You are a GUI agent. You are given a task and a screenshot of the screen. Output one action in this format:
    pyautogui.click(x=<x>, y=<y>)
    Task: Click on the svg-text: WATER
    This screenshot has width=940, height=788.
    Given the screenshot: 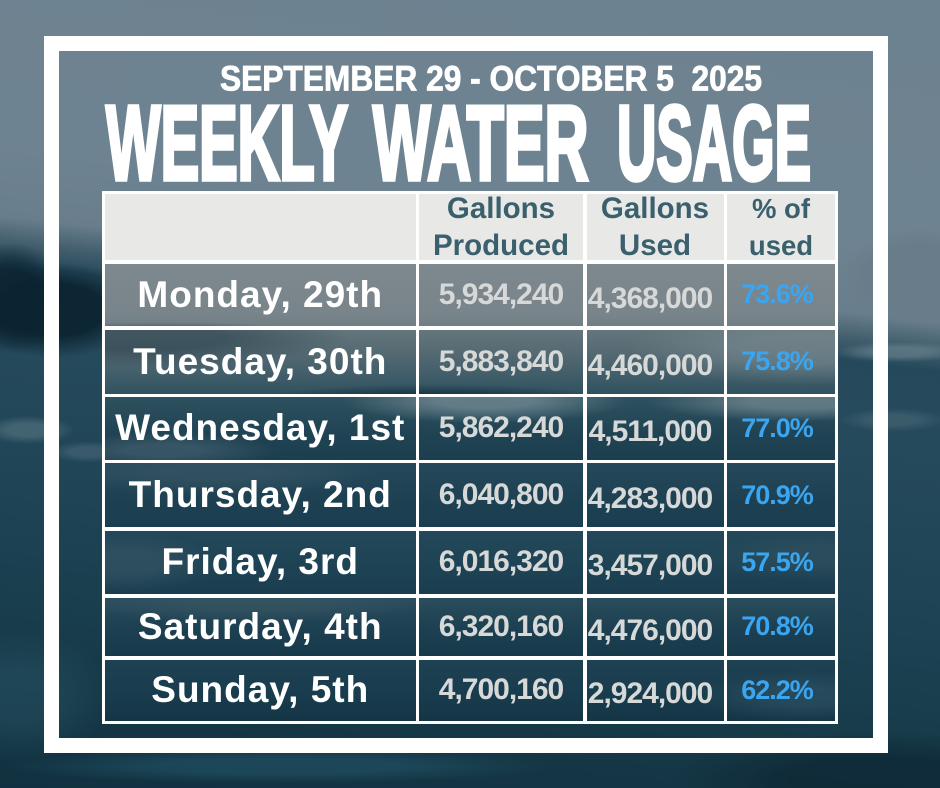 What is the action you would take?
    pyautogui.click(x=481, y=144)
    